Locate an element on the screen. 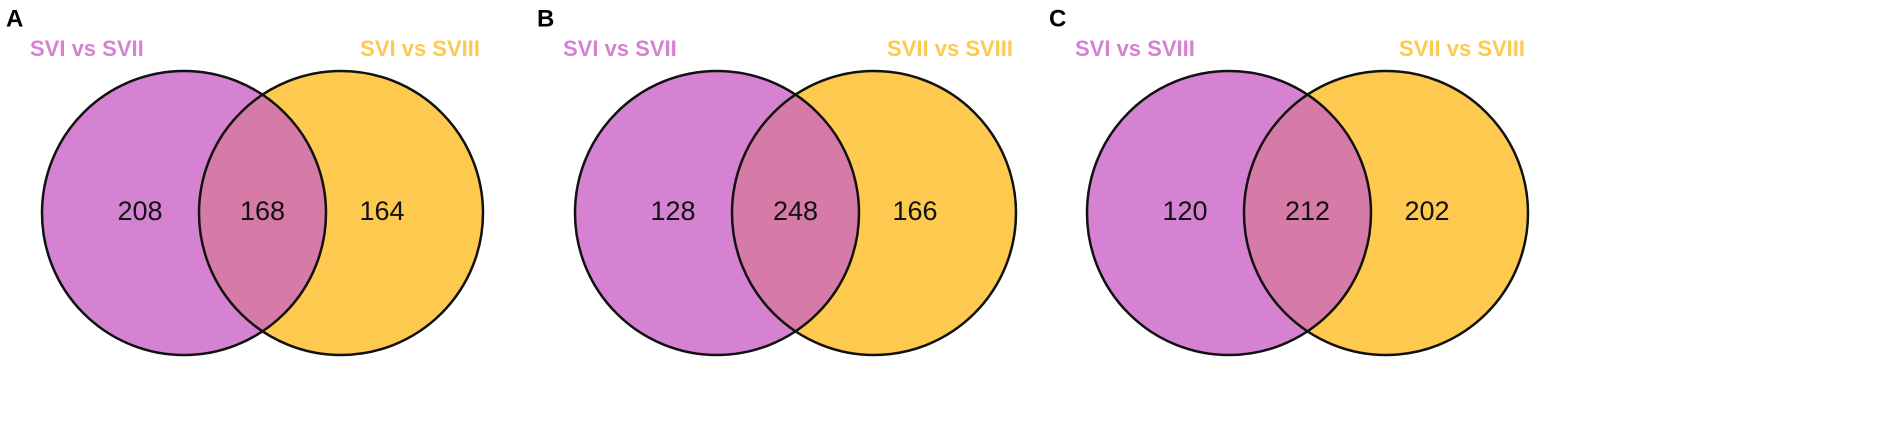 The width and height of the screenshot is (1901, 441). panel-label: C is located at coordinates (1057, 18).